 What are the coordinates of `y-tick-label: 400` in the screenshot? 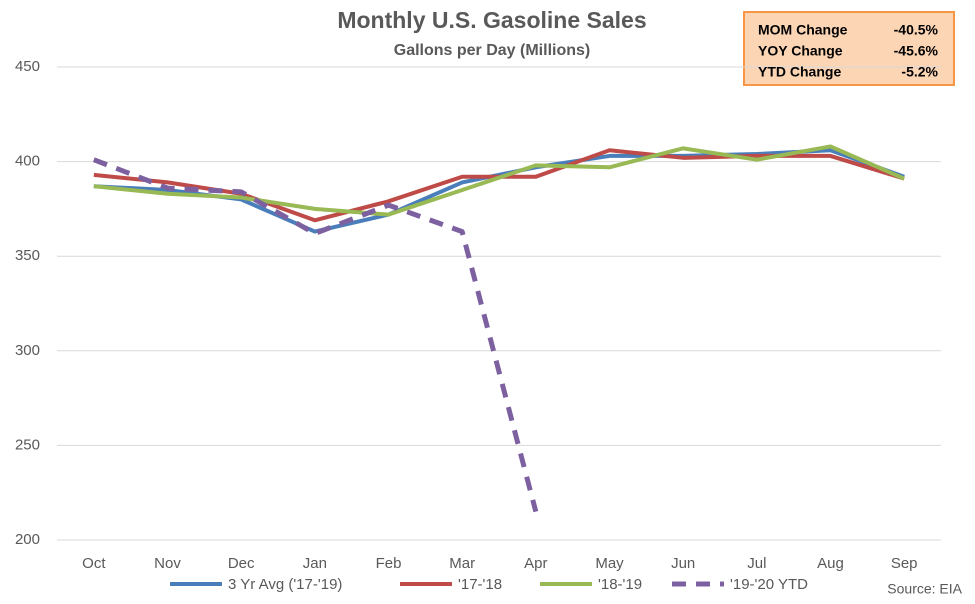 It's located at (27, 161).